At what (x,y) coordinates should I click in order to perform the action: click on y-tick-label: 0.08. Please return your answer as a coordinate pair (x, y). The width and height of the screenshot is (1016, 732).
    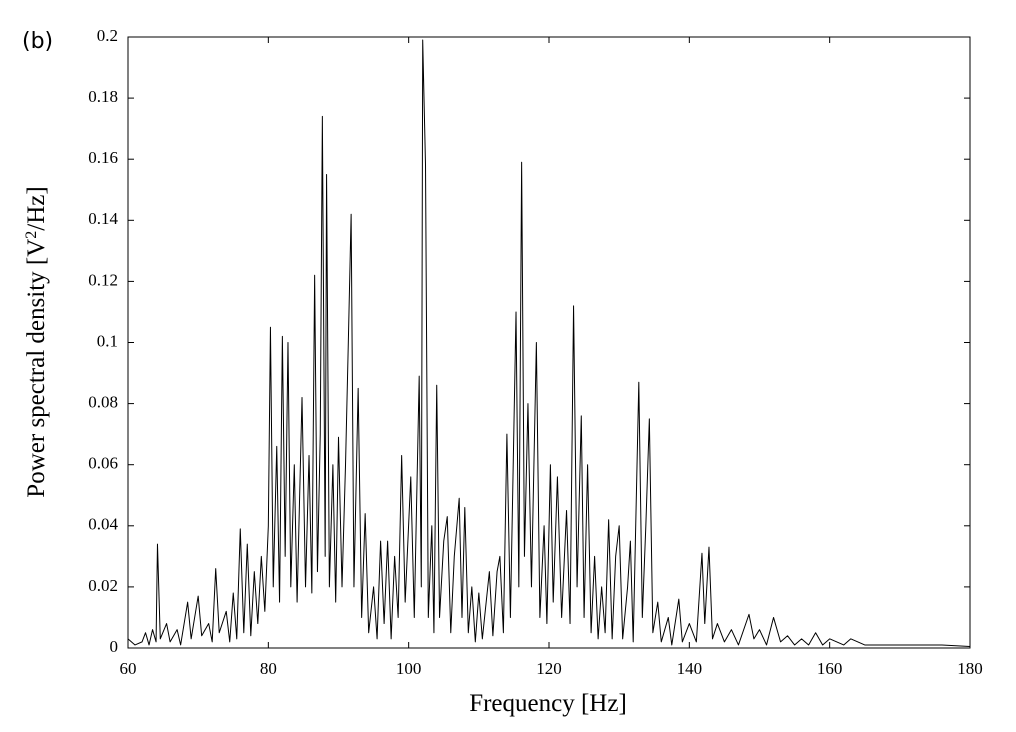
    Looking at the image, I should click on (103, 402).